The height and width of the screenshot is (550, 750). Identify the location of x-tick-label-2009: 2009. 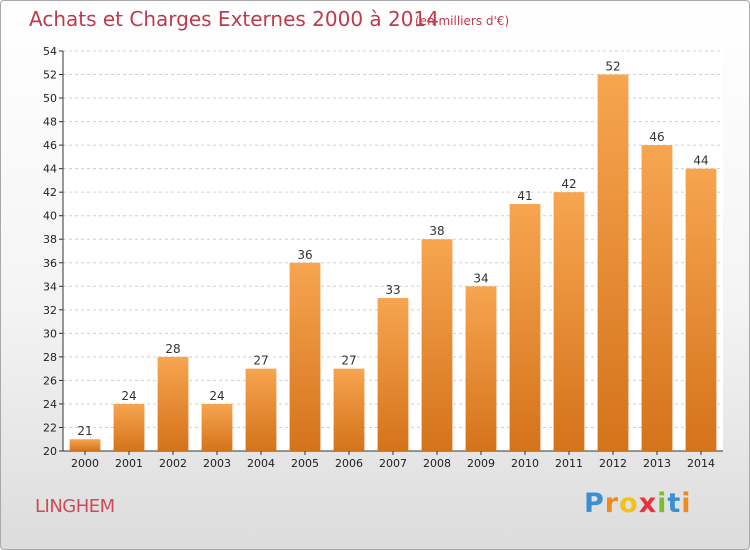
(481, 463).